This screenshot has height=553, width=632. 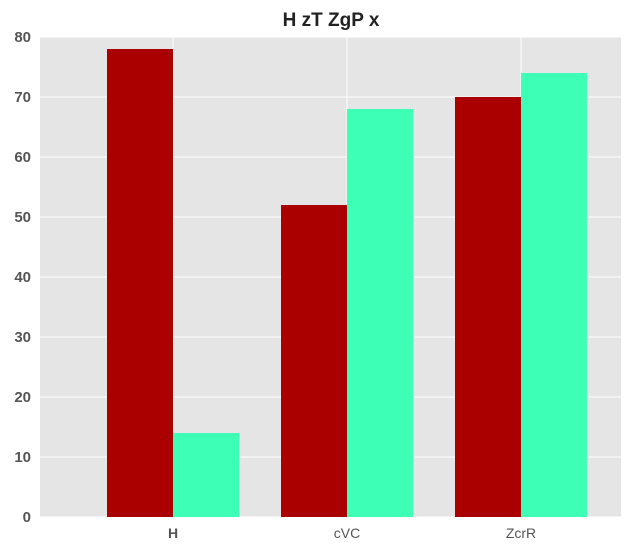 I want to click on bar-series2-H, so click(x=206, y=475).